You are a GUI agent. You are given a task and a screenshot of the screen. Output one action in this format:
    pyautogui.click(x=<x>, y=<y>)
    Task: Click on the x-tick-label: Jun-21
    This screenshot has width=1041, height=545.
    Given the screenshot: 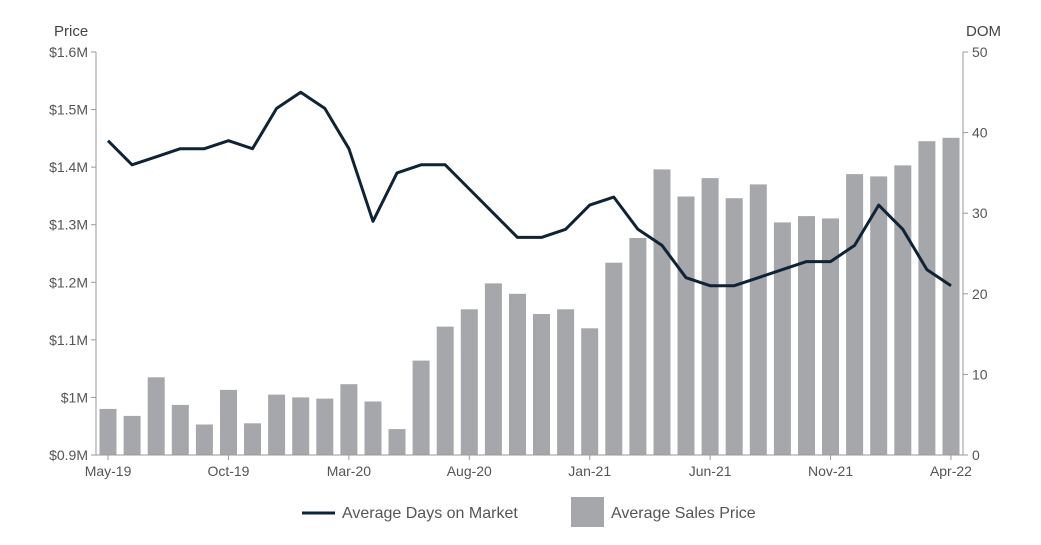 What is the action you would take?
    pyautogui.click(x=710, y=471)
    